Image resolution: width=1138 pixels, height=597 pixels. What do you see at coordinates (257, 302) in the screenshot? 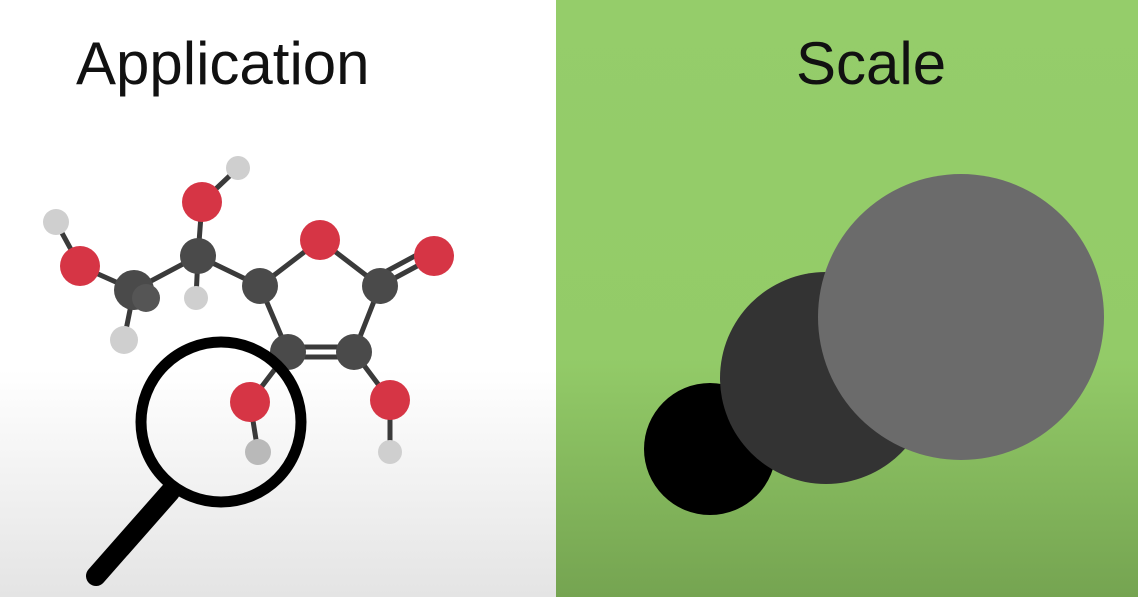
I see `oxygen-atoms` at bounding box center [257, 302].